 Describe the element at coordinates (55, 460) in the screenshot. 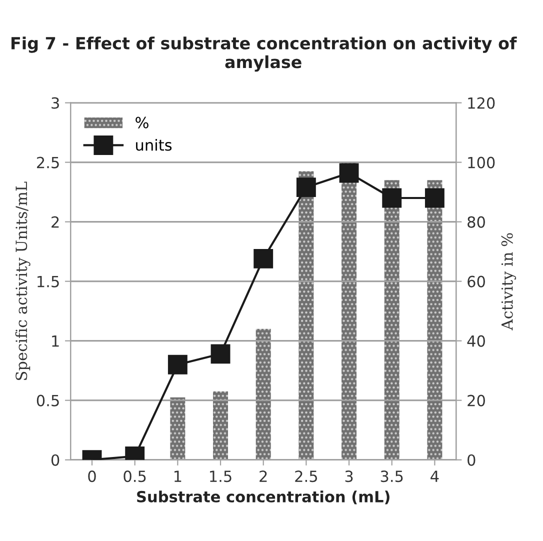

I see `y-tick-label: 0` at that location.